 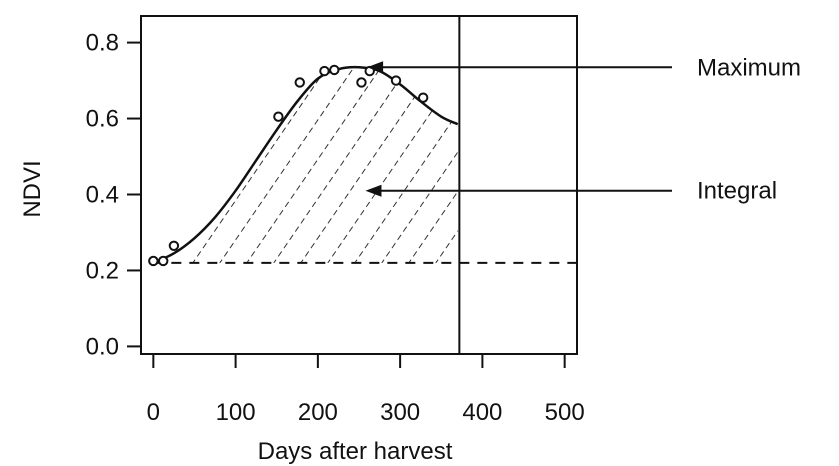 What do you see at coordinates (366, 390) in the screenshot?
I see `x-axis-ticks: 0 100 200 300 400 500` at bounding box center [366, 390].